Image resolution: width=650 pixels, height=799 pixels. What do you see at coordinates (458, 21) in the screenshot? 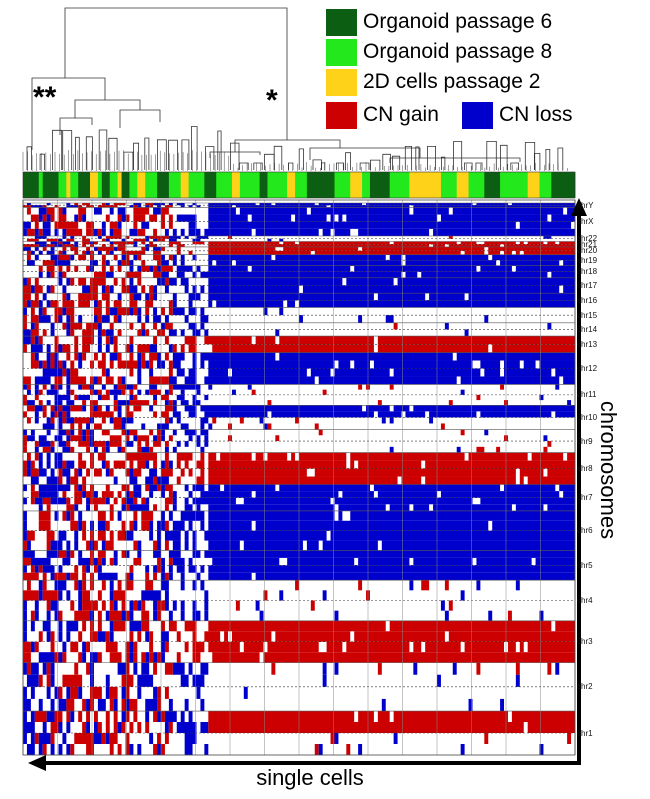
I see `legend-label: Organoid passage 6` at bounding box center [458, 21].